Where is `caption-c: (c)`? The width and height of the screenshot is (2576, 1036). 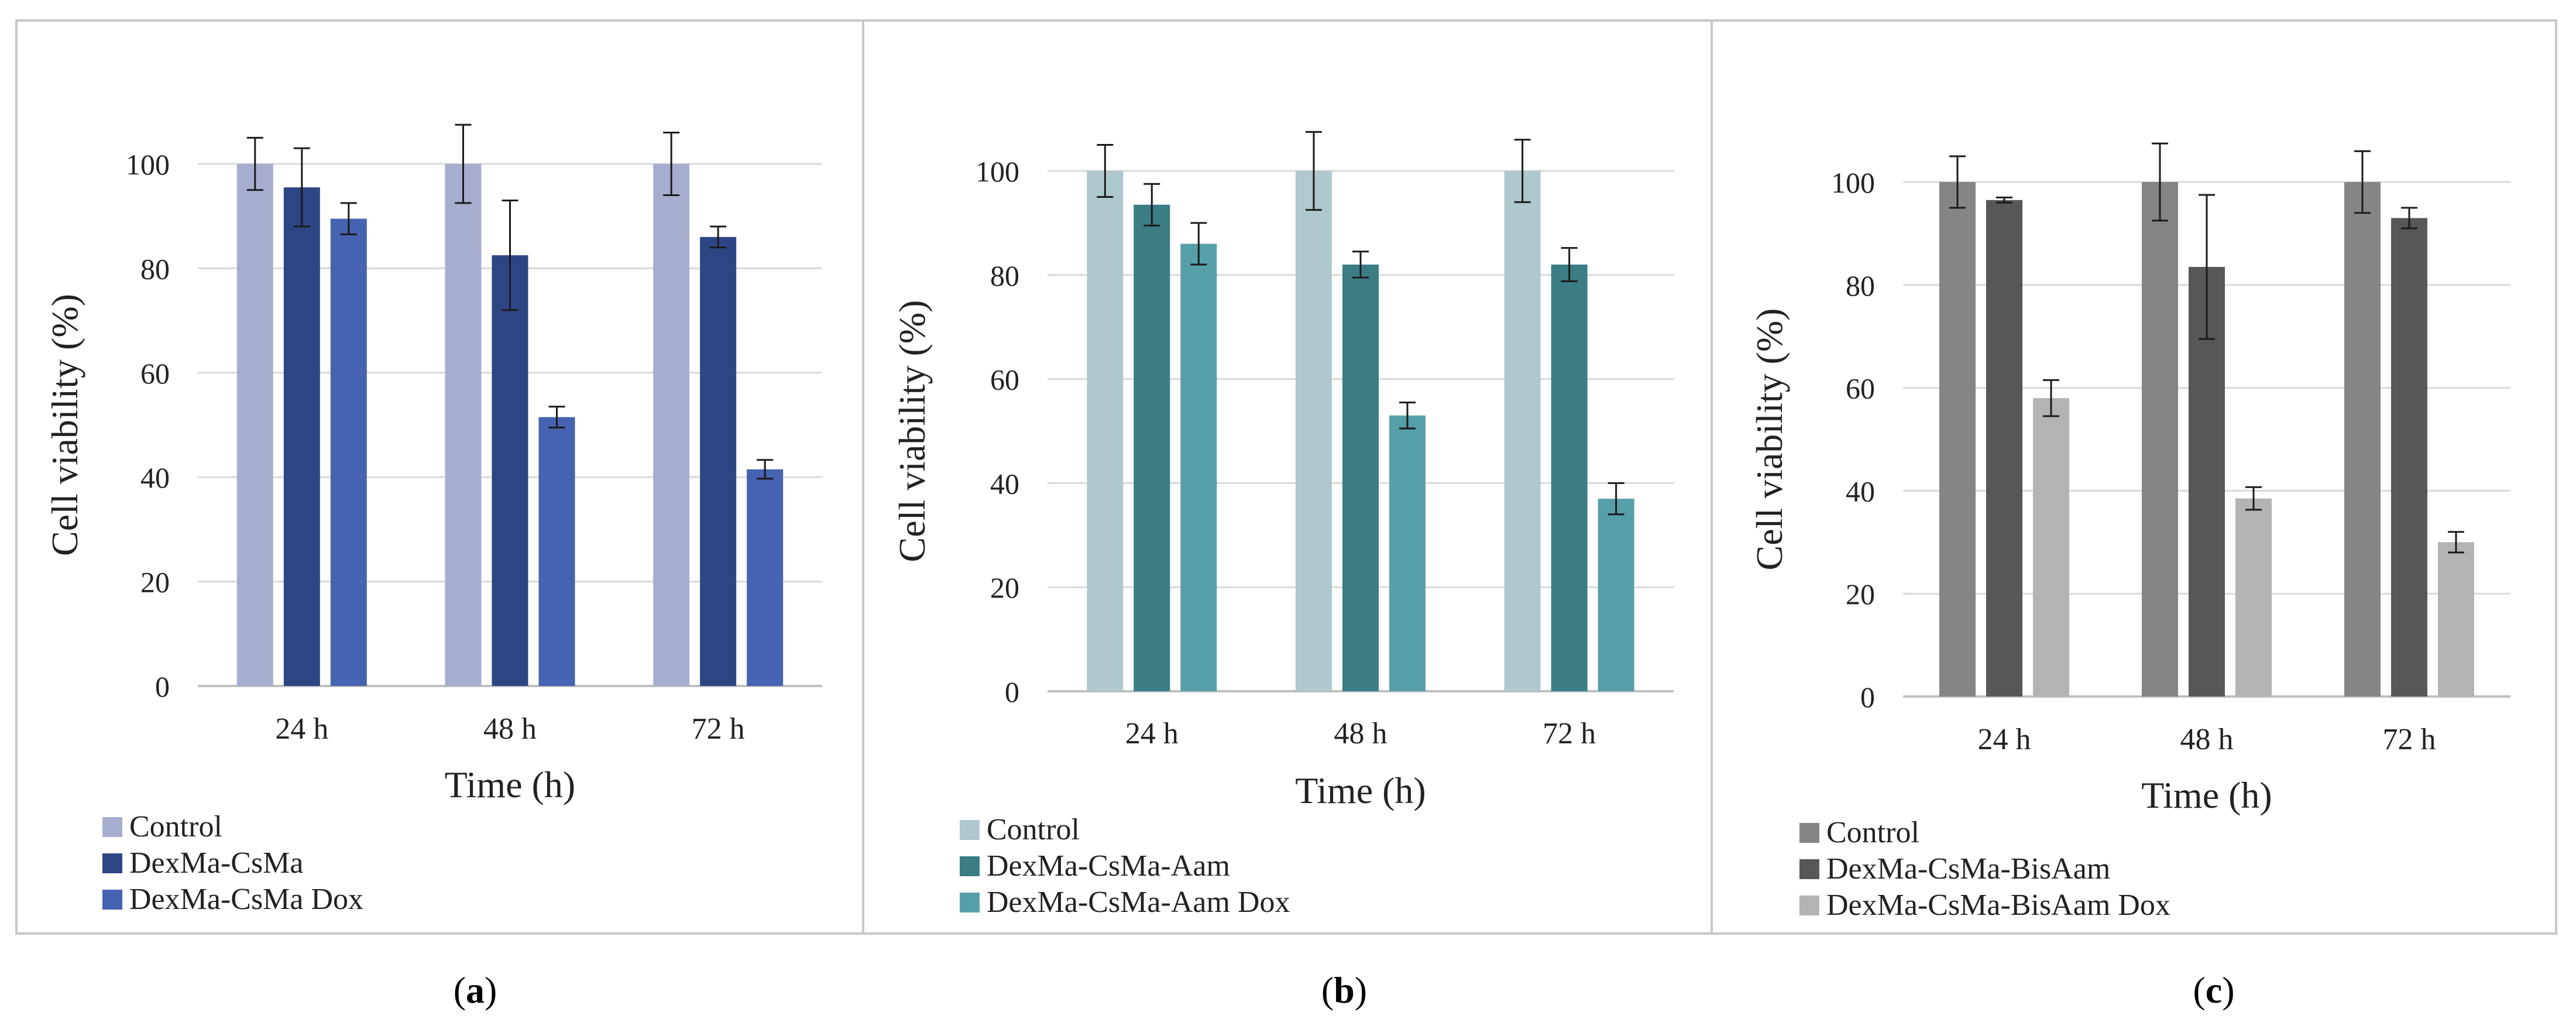 caption-c: (c) is located at coordinates (2214, 990).